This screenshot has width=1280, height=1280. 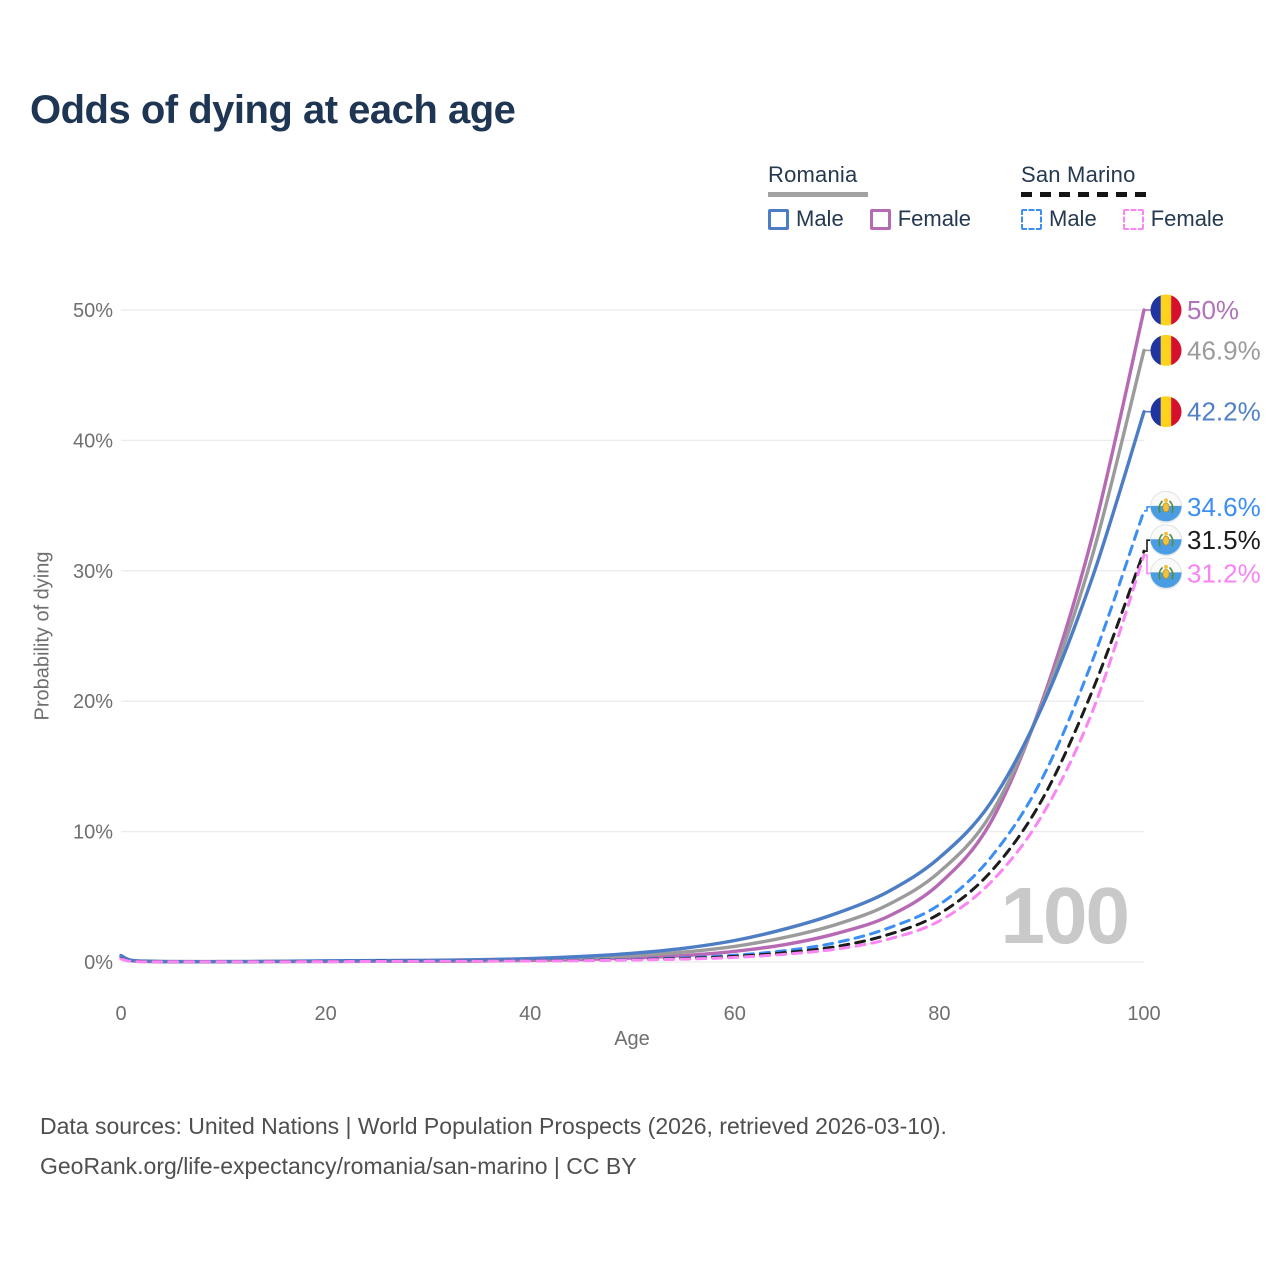 What do you see at coordinates (1133, 219) in the screenshot?
I see `san-marino-female-checkbox` at bounding box center [1133, 219].